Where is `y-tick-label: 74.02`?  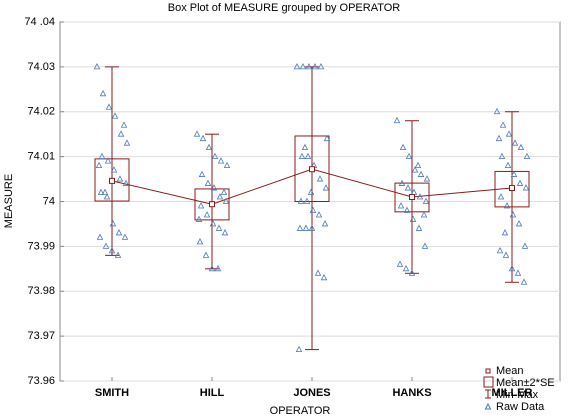
y-tick-label: 74.02 is located at coordinates (41, 112).